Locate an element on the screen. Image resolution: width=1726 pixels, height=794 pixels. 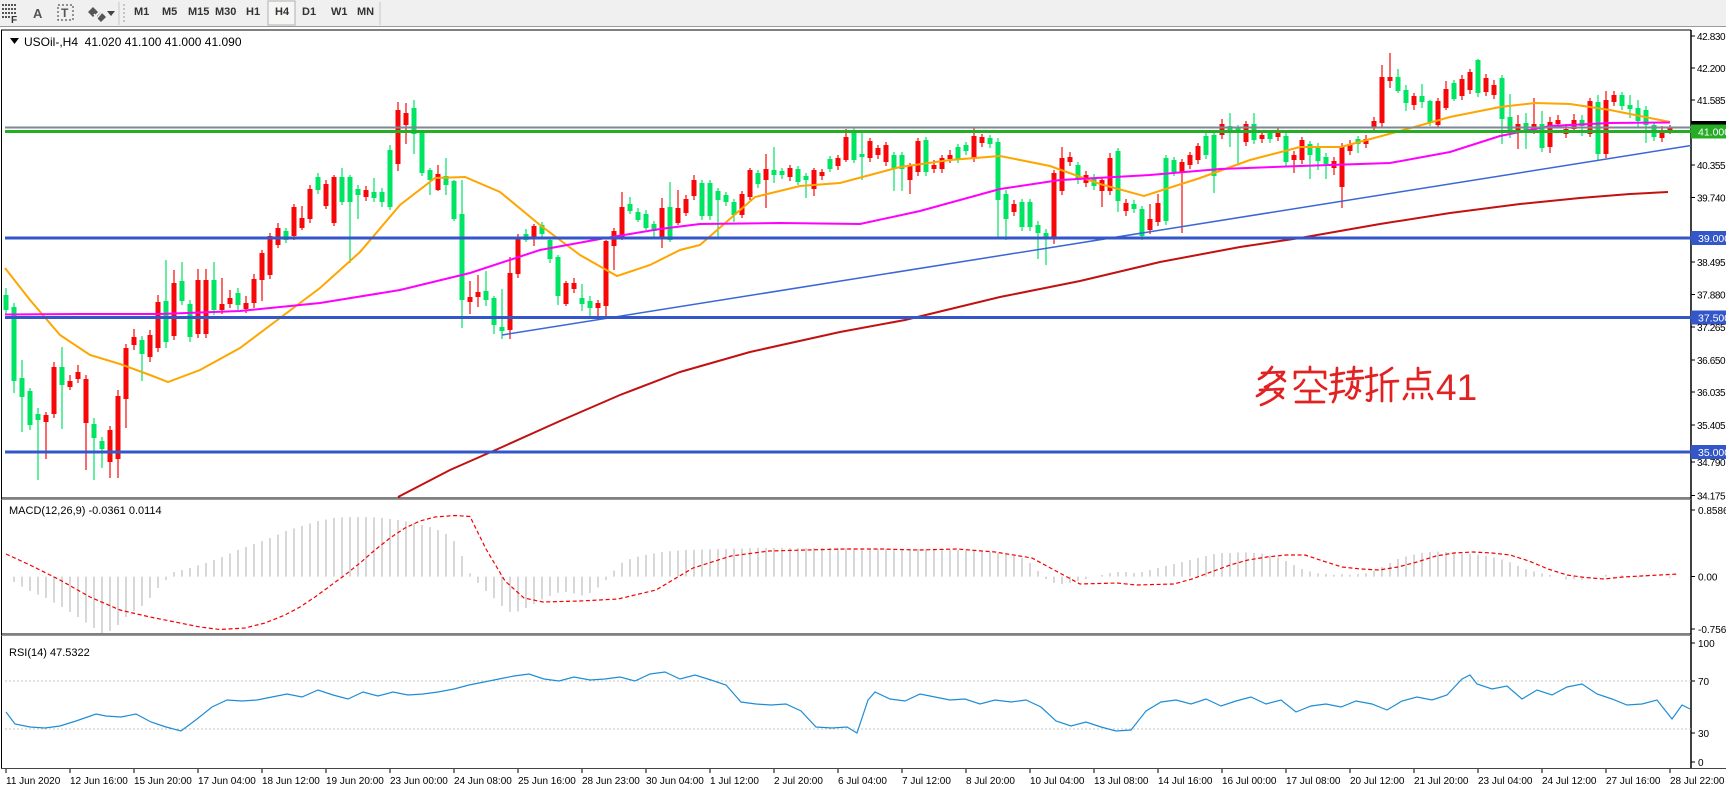
svg-text: 21 Jul 20:00 is located at coordinates (1441, 781).